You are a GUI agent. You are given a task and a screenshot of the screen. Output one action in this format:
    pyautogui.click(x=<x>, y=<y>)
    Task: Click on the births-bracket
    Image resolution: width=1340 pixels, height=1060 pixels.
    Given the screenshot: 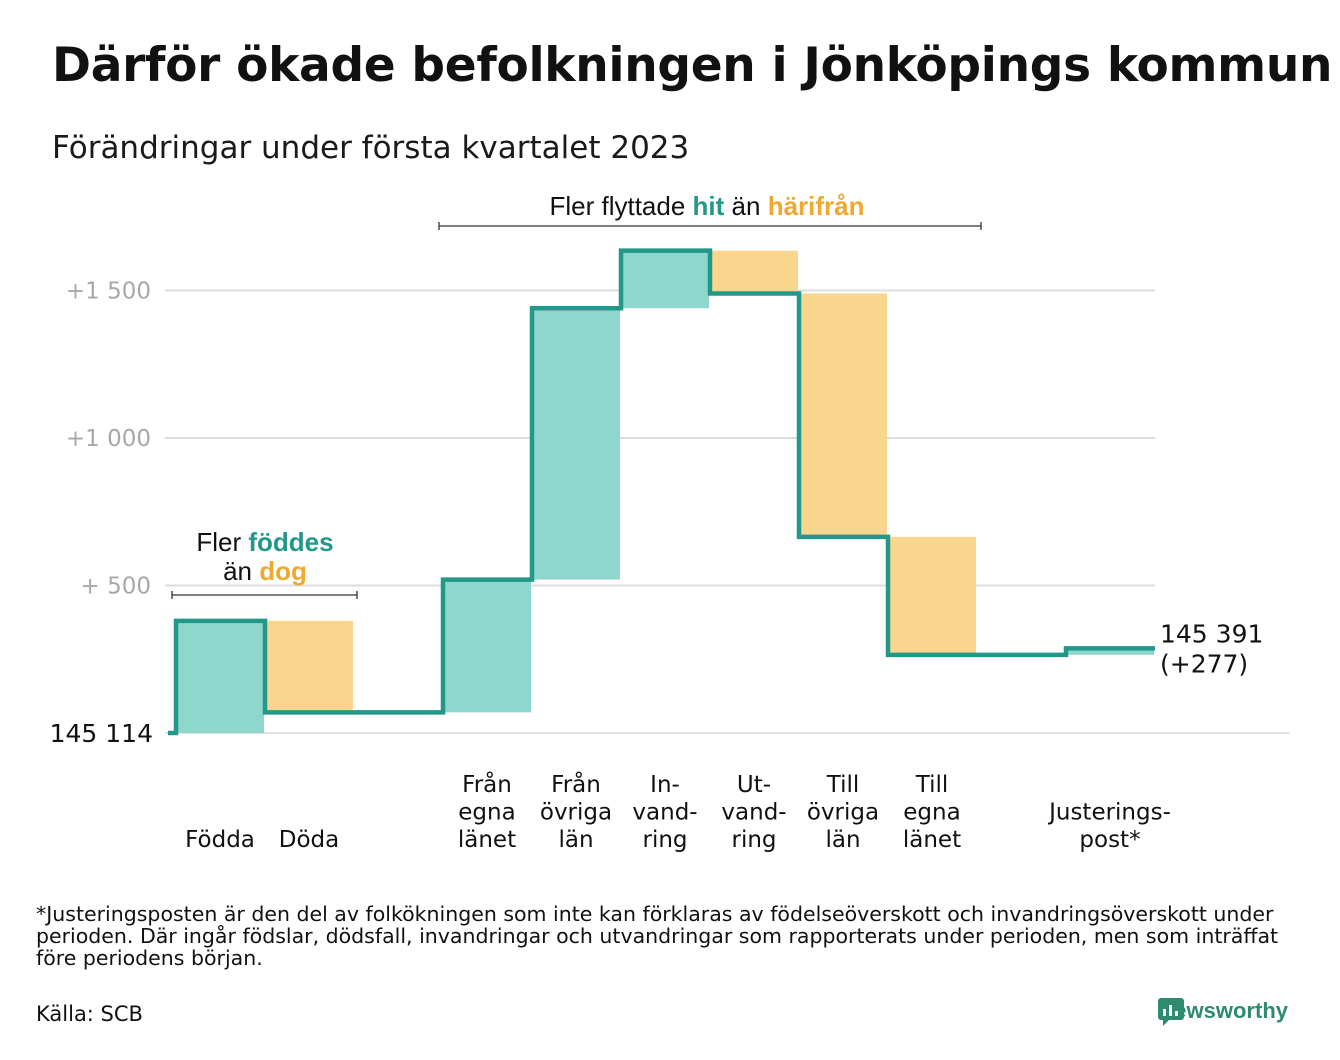 What is the action you would take?
    pyautogui.click(x=264, y=595)
    